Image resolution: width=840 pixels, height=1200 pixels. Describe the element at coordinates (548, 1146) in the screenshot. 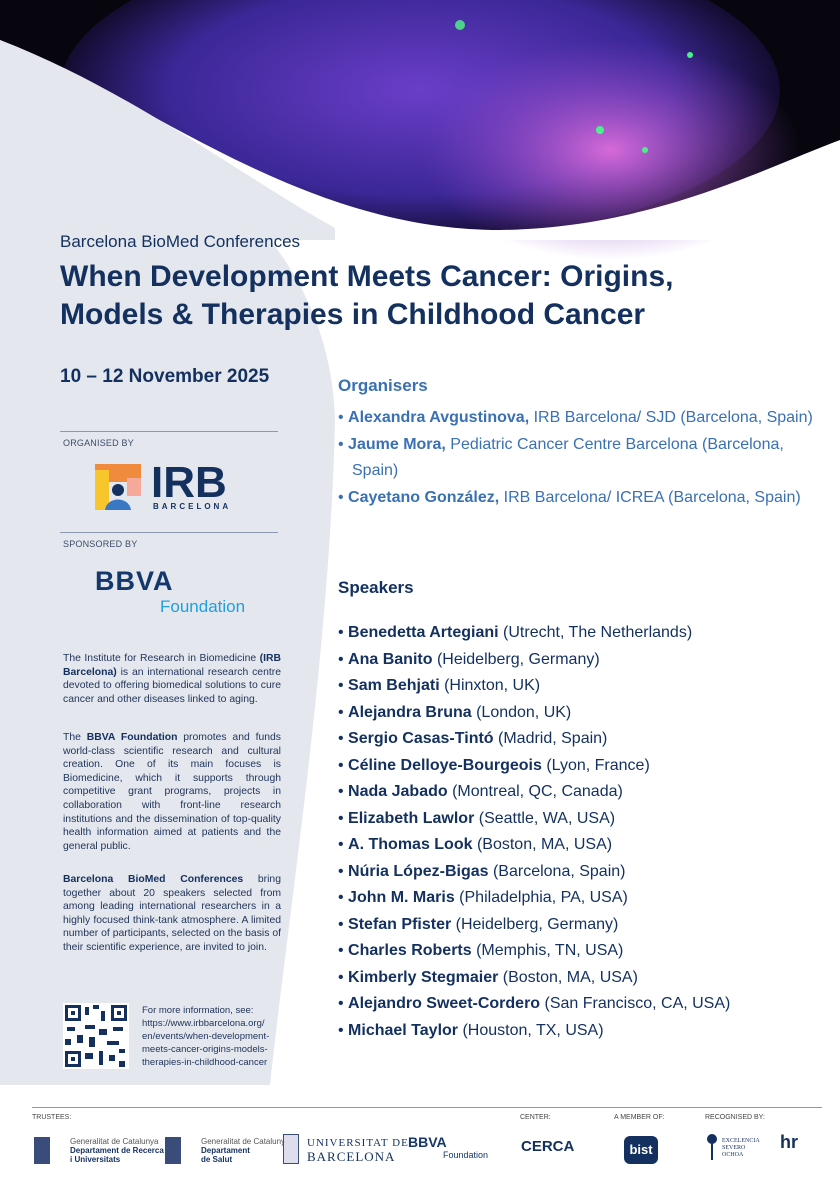

I see `cerca-logo: CERCA` at that location.